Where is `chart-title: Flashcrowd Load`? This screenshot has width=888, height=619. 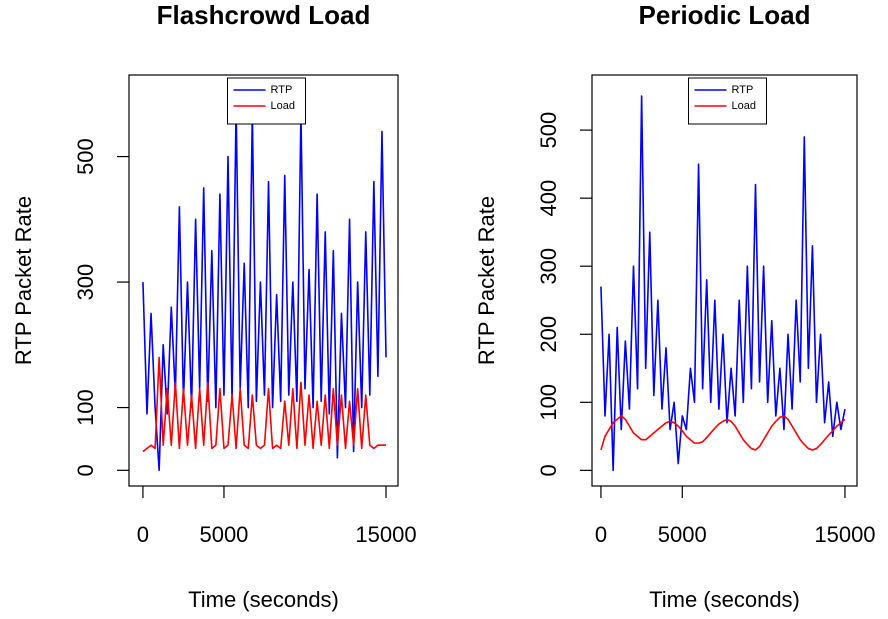
chart-title: Flashcrowd Load is located at coordinates (264, 15).